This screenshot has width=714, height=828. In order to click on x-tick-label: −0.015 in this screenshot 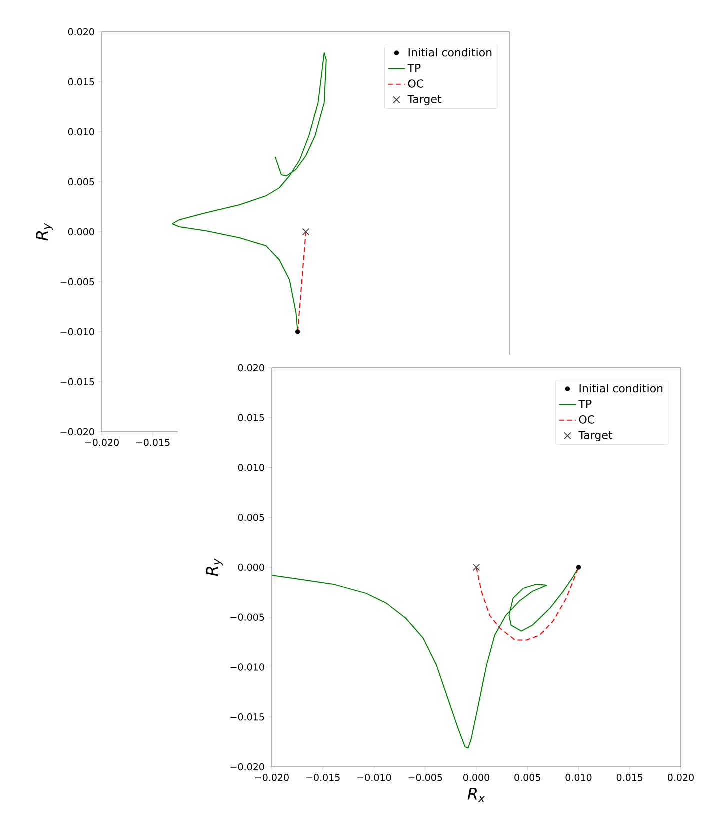, I will do `click(323, 778)`.